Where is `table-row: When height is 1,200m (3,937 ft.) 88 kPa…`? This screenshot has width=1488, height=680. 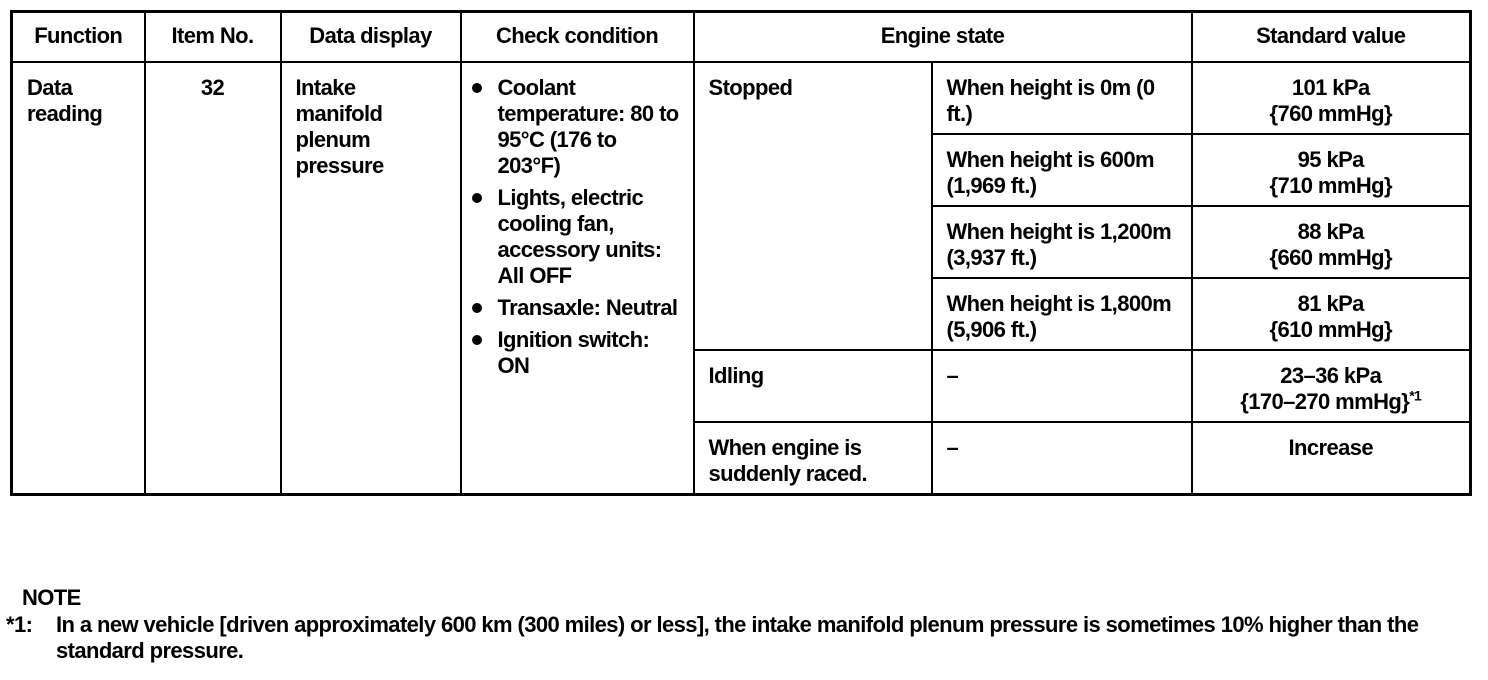
table-row: When height is 1,200m (3,937 ft.) 88 kPa… is located at coordinates (742, 242).